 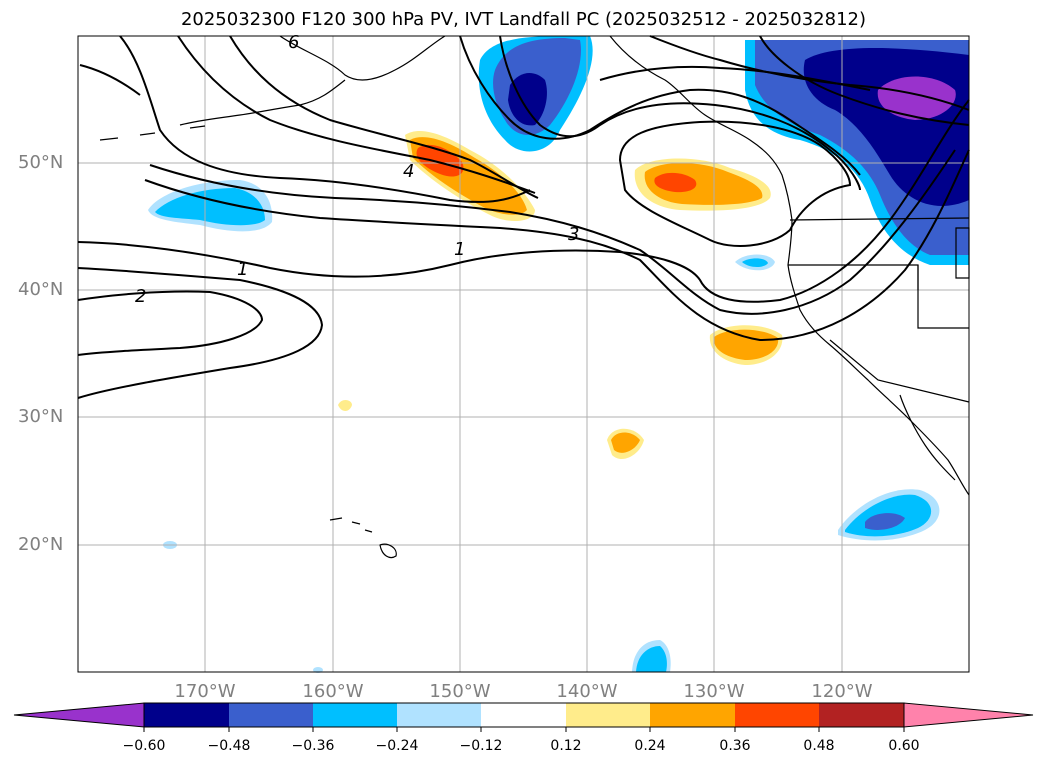 What do you see at coordinates (408, 171) in the screenshot?
I see `contour-label: 4` at bounding box center [408, 171].